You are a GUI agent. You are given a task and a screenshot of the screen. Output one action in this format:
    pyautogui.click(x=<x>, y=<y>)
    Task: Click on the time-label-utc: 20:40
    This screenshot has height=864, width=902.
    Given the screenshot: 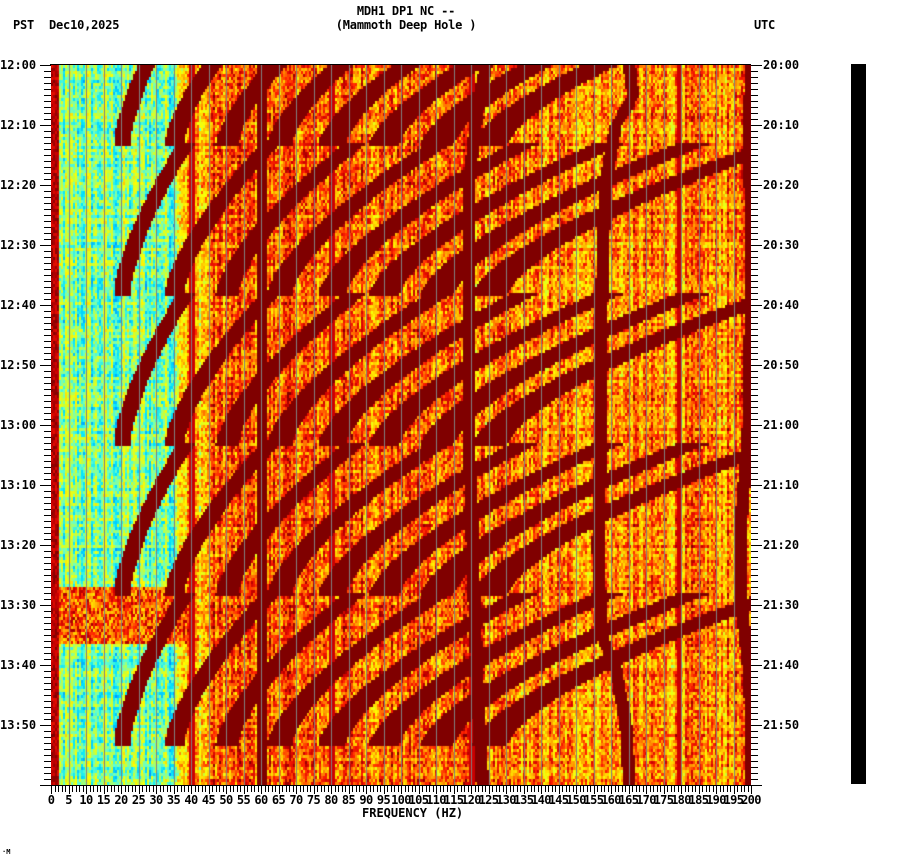 What is the action you would take?
    pyautogui.click(x=781, y=305)
    